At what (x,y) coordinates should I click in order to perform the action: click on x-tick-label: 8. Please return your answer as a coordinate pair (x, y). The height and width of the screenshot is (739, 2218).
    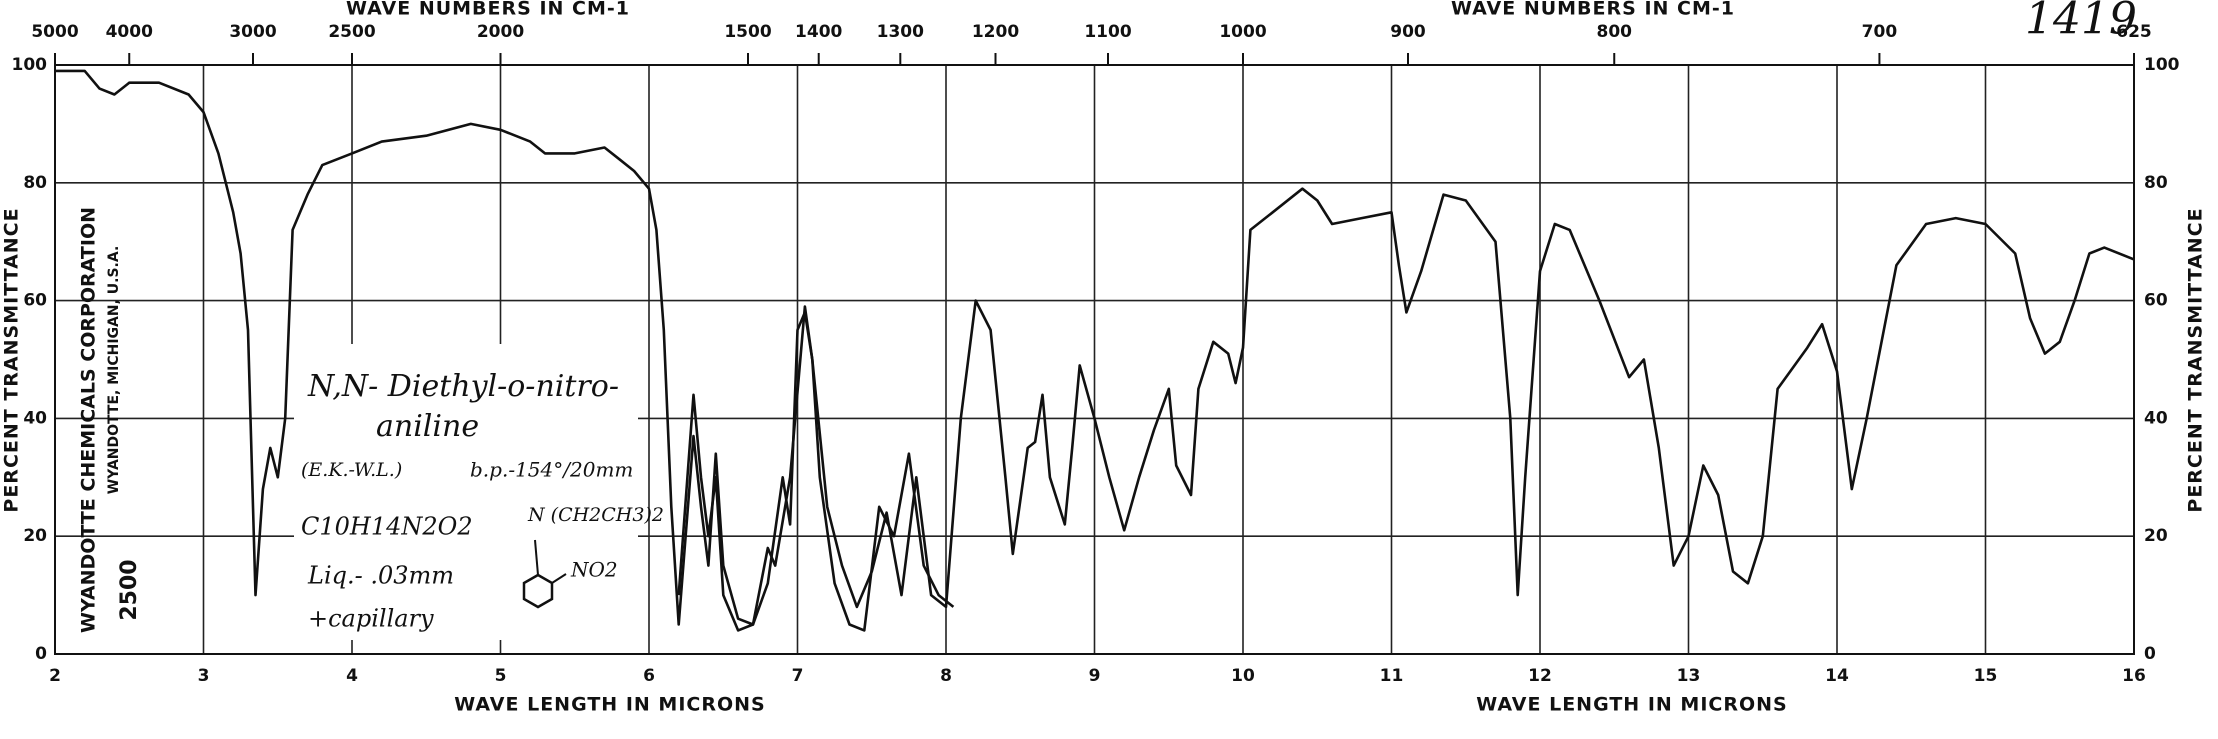
    Looking at the image, I should click on (946, 676).